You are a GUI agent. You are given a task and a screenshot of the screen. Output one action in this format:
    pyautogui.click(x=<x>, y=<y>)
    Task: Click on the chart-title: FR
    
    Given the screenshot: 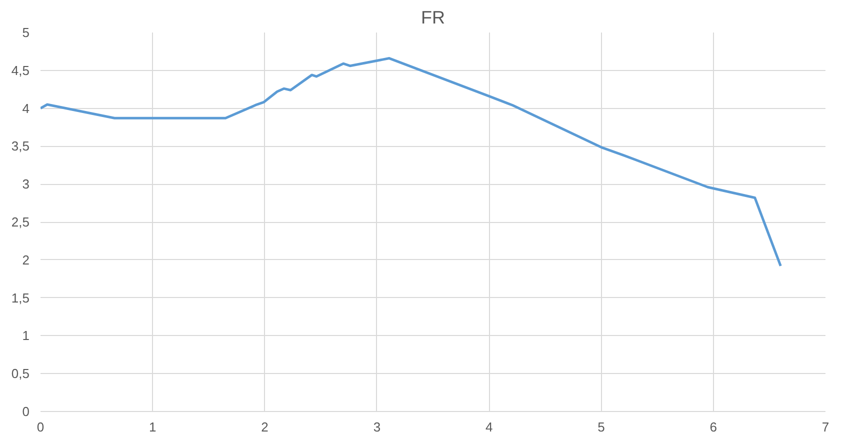 What is the action you would take?
    pyautogui.click(x=433, y=18)
    